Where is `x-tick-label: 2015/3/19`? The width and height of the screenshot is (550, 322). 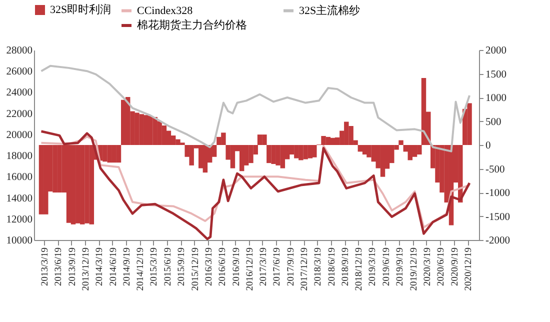 x-tick-label: 2015/3/19 is located at coordinates (155, 266).